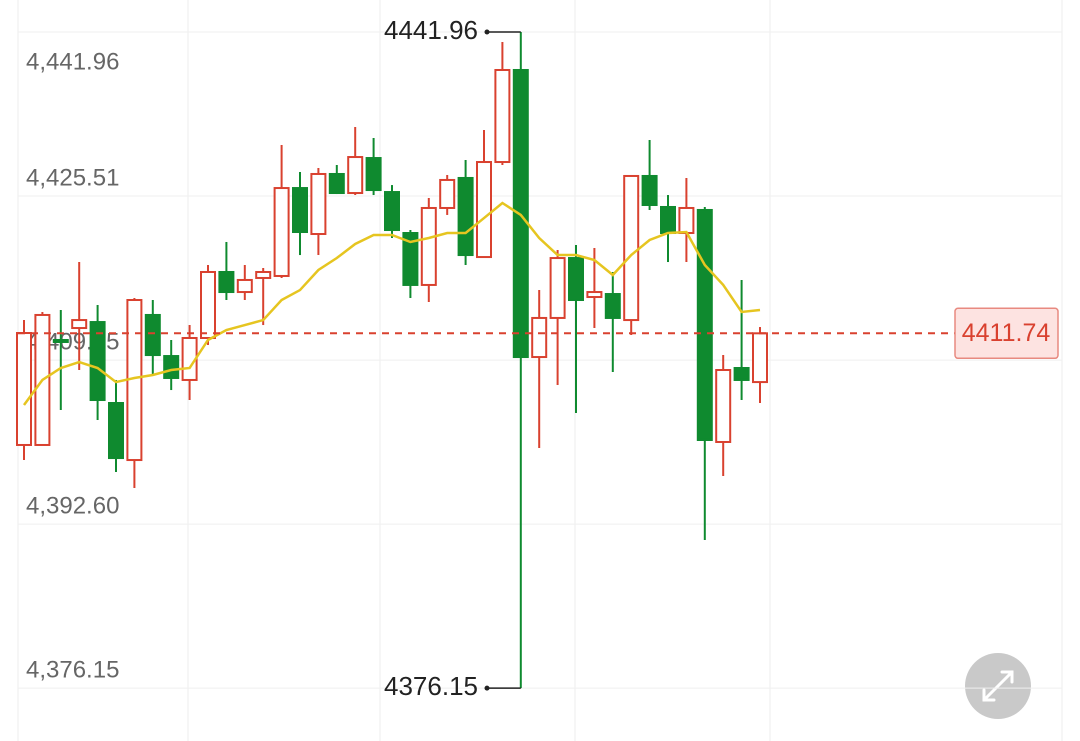 This screenshot has width=1080, height=741. What do you see at coordinates (487, 32) in the screenshot?
I see `max_high-marker-dot` at bounding box center [487, 32].